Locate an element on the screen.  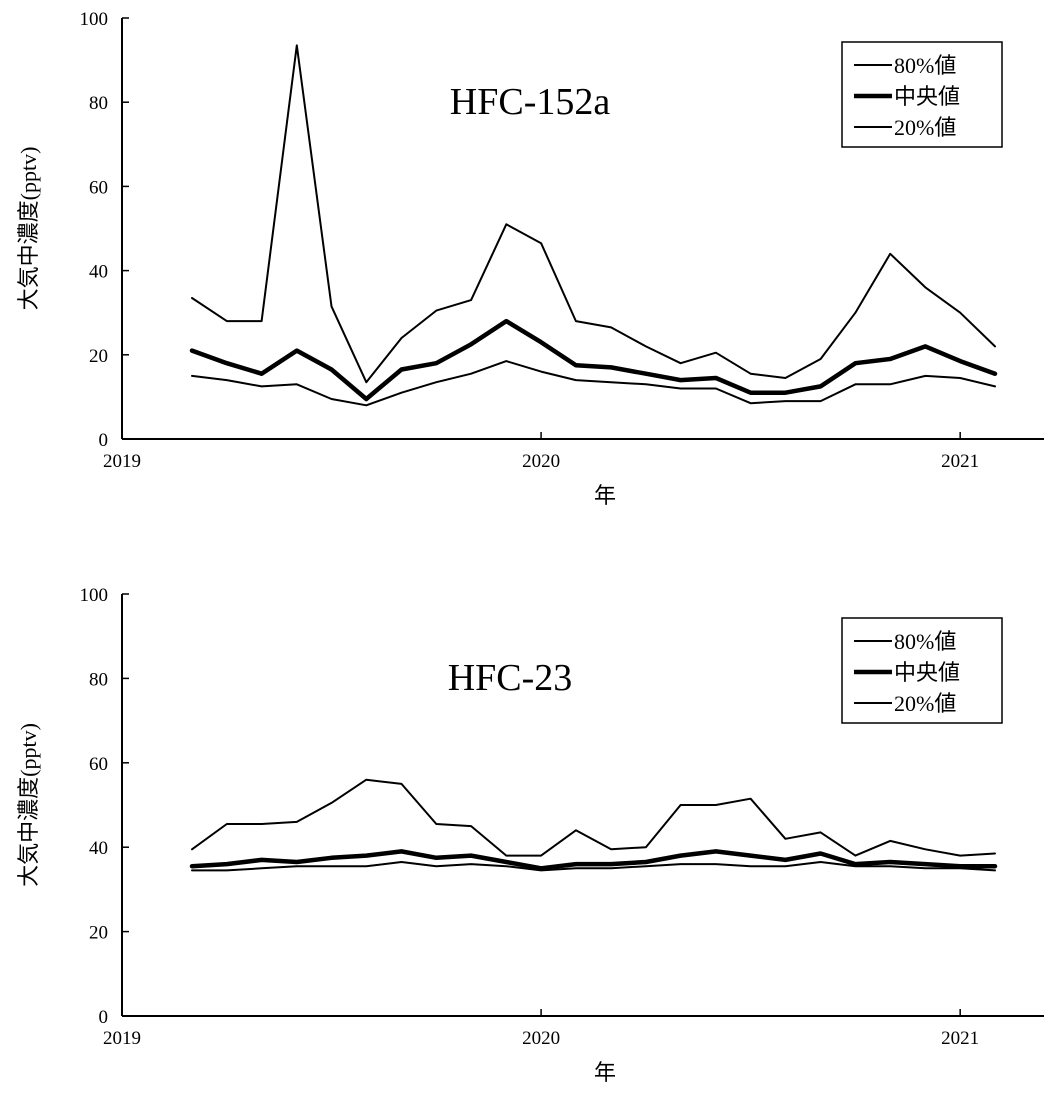
chart-title: HFC-152a is located at coordinates (530, 102).